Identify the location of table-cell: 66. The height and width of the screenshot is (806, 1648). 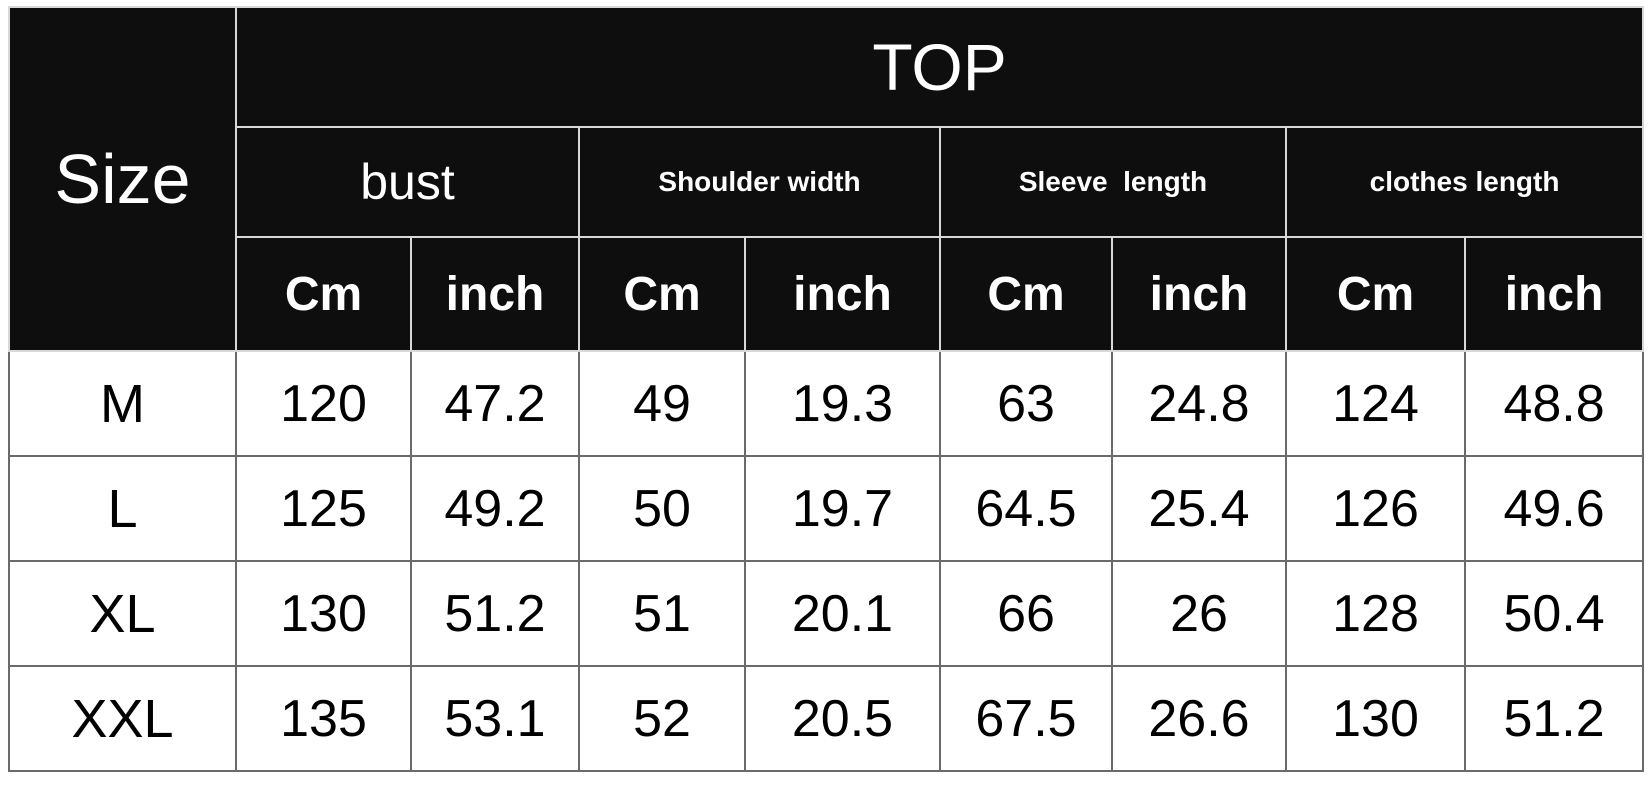
(1026, 613).